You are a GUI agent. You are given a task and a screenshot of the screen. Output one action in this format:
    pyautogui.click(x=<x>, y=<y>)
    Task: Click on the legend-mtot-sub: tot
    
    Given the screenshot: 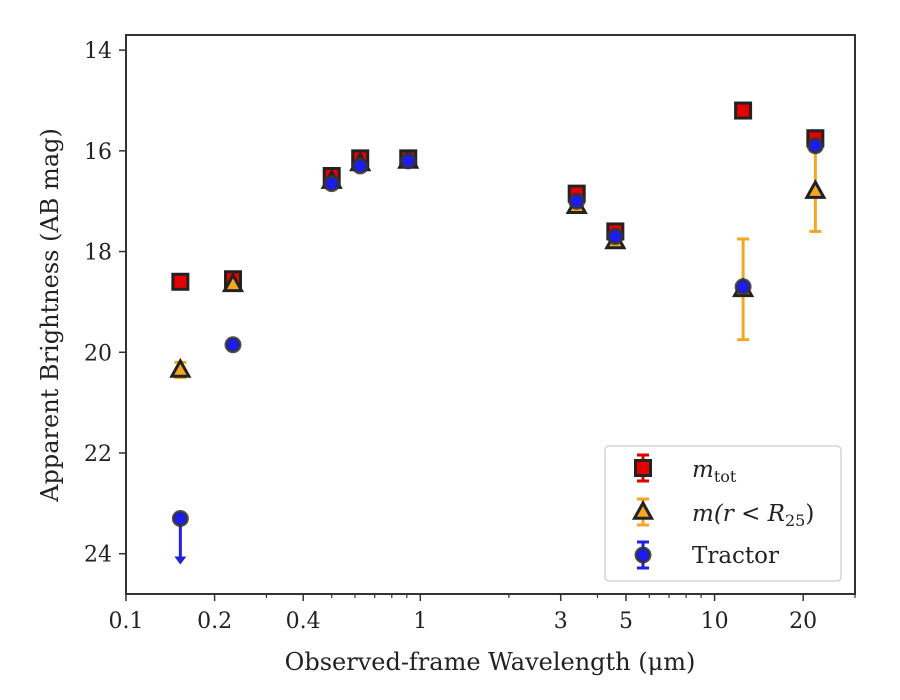 What is the action you would take?
    pyautogui.click(x=725, y=476)
    